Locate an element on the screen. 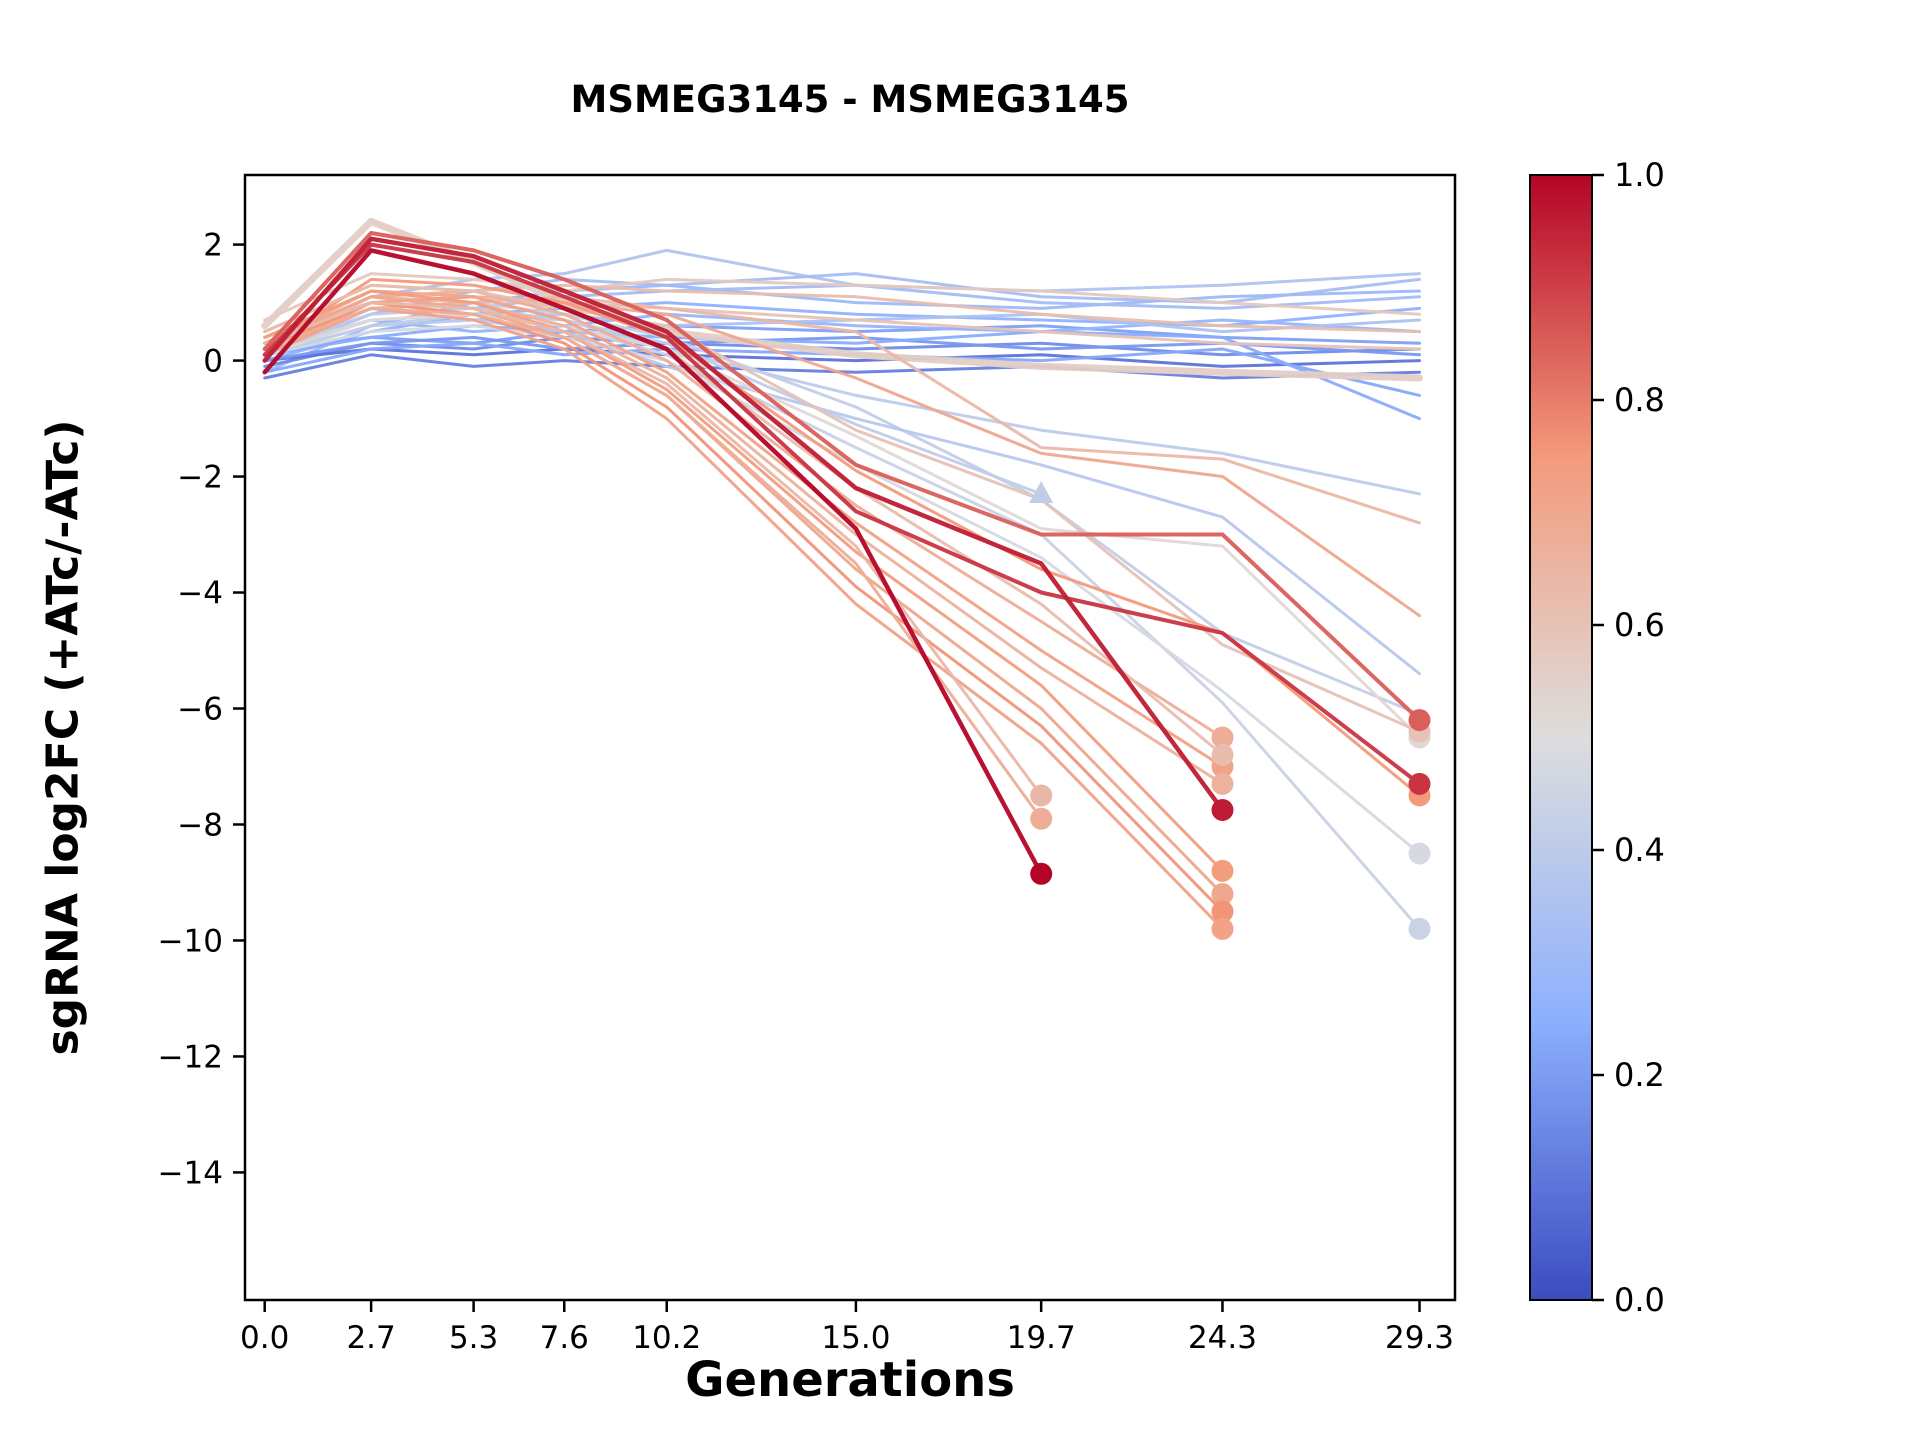  y-axis-label: sgRNA log2FC (+ATc/-ATc) is located at coordinates (63, 737).